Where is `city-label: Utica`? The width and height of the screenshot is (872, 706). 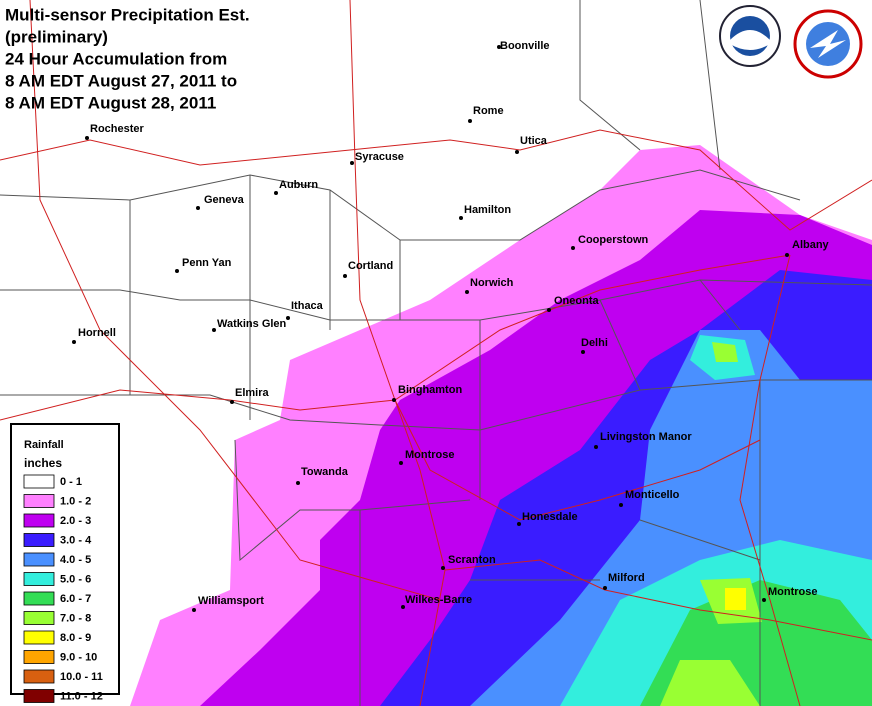
city-label: Utica is located at coordinates (534, 141).